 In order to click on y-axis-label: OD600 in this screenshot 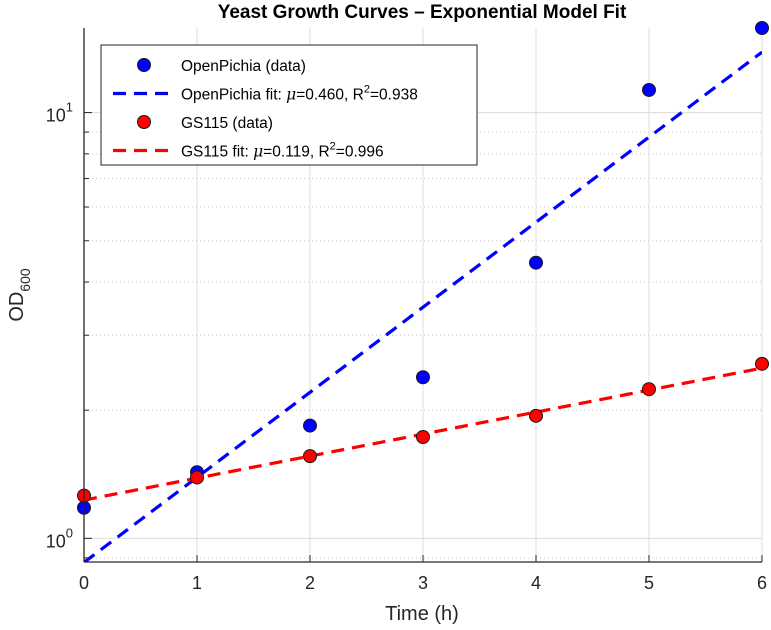, I will do `click(19, 295)`.